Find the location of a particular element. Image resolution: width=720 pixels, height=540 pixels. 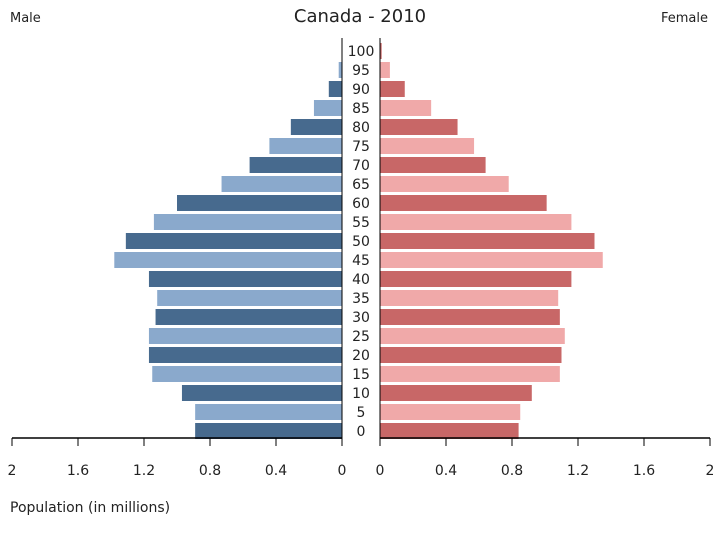

age-label-15: 15 is located at coordinates (361, 375).